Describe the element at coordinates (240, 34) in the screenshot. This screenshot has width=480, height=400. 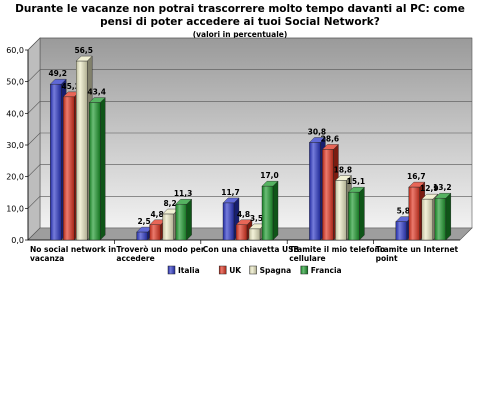
I see `chart-subtitle: (valori in percentuale)` at that location.